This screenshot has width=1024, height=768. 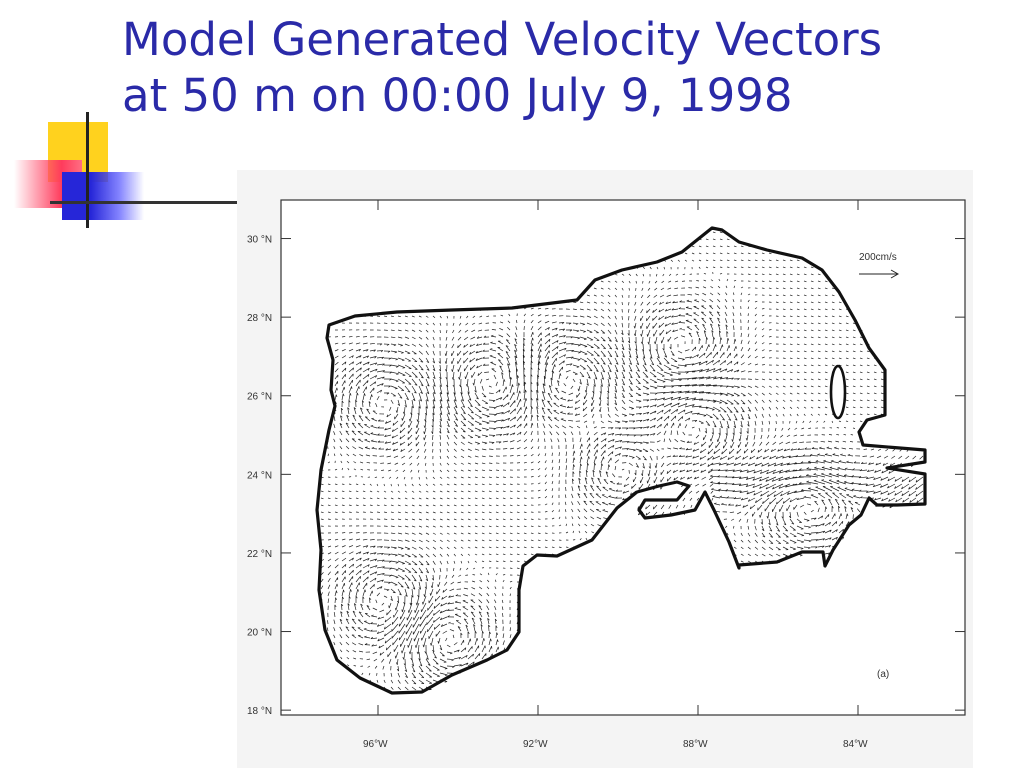 What do you see at coordinates (103, 196) in the screenshot?
I see `decor-blue-bar` at bounding box center [103, 196].